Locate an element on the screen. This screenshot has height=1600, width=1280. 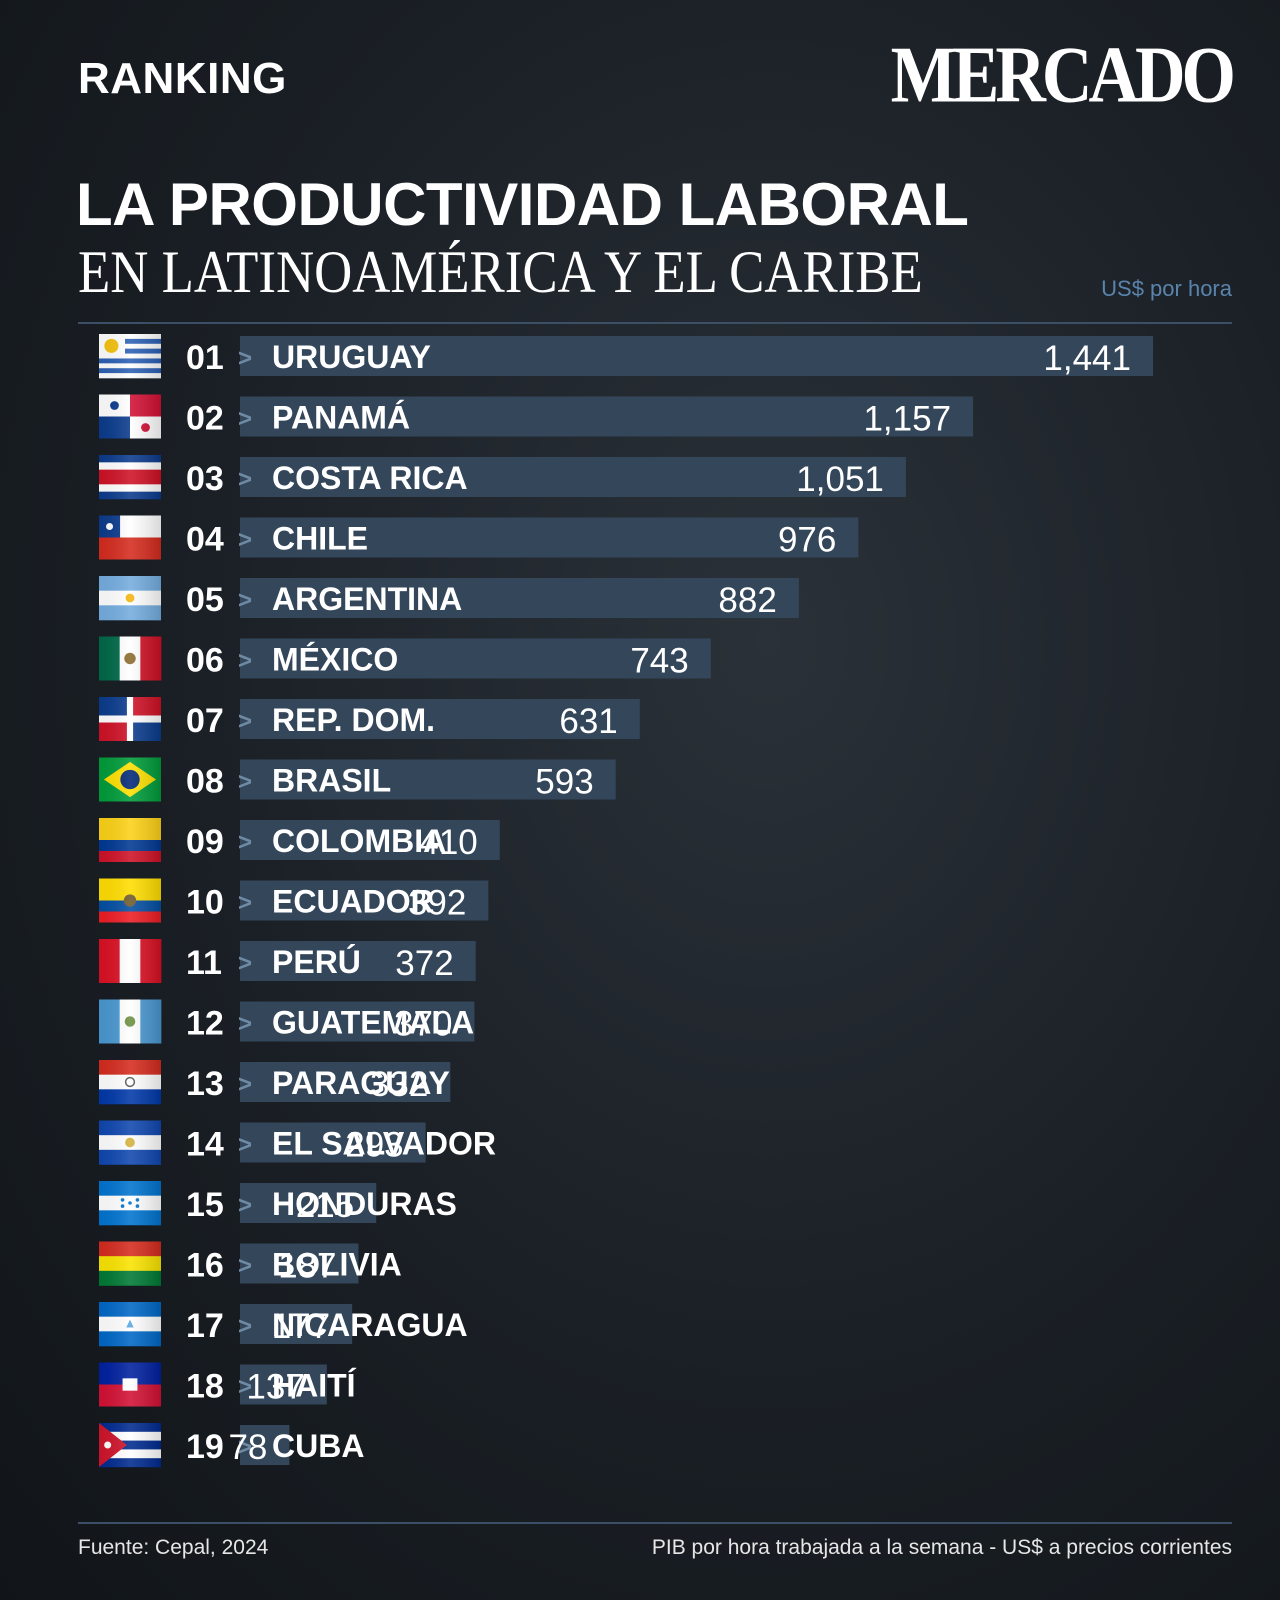
rank-number: 13 is located at coordinates (205, 1084).